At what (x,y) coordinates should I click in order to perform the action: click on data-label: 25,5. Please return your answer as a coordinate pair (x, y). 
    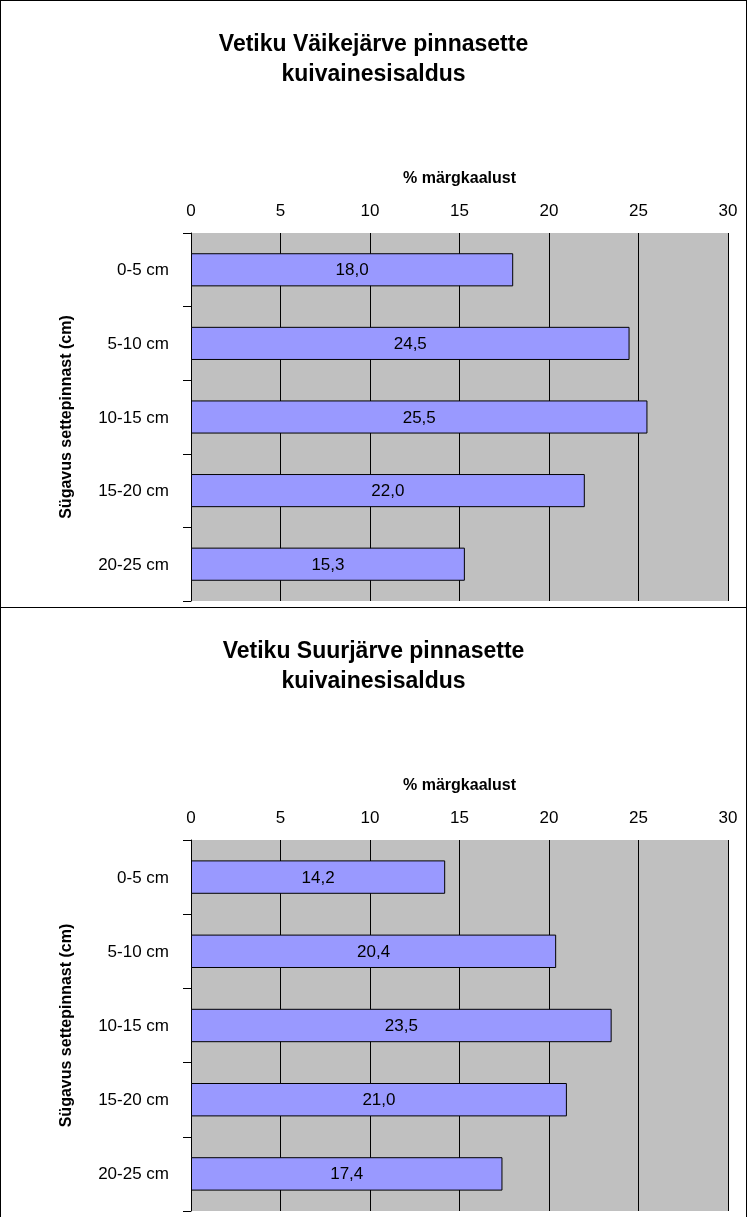
    Looking at the image, I should click on (419, 417).